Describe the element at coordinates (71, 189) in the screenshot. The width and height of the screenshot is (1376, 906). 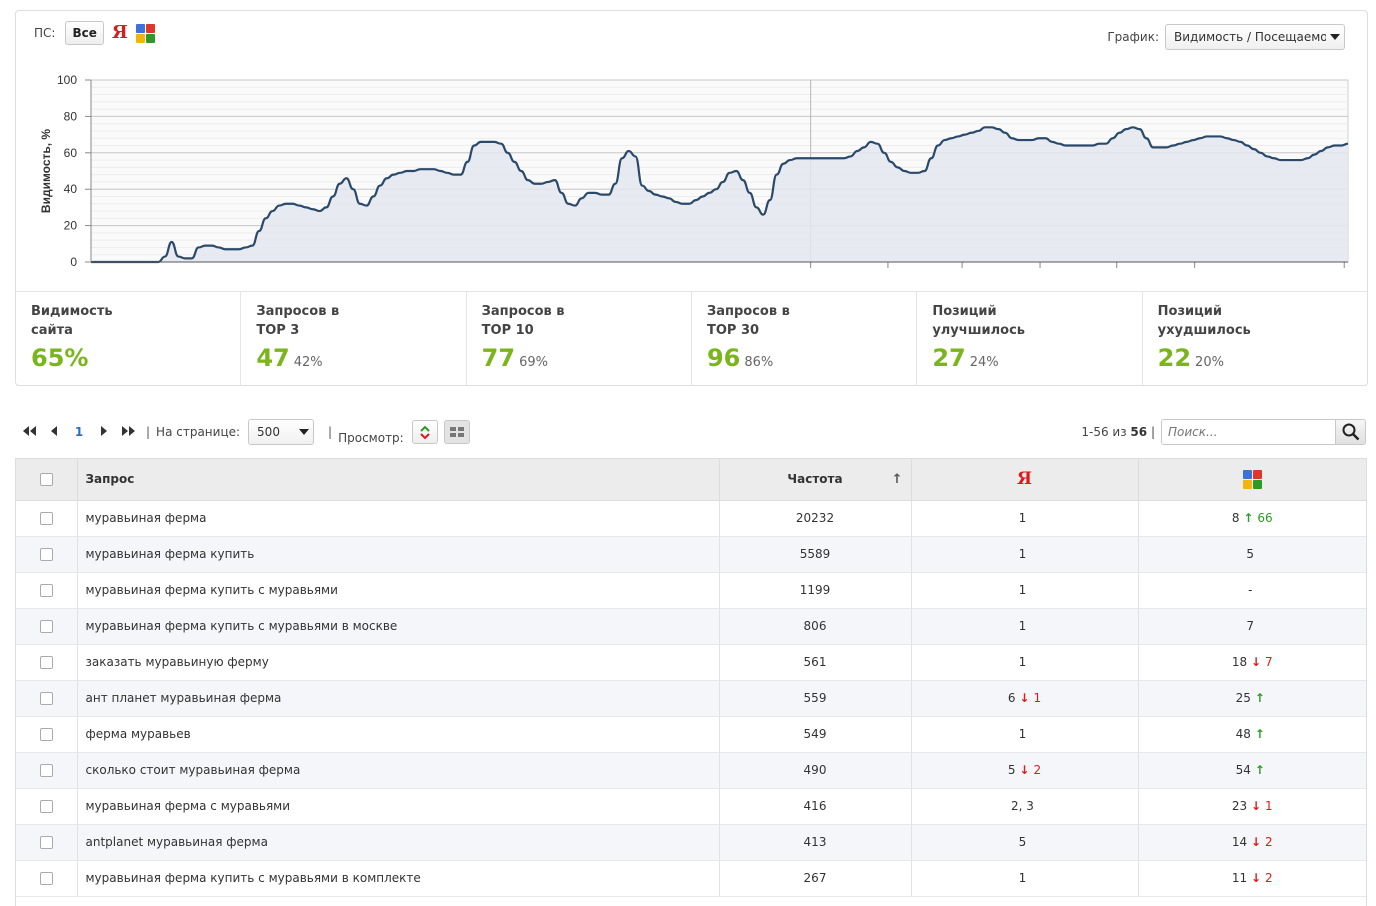
I see `y-tick-label: 40` at that location.